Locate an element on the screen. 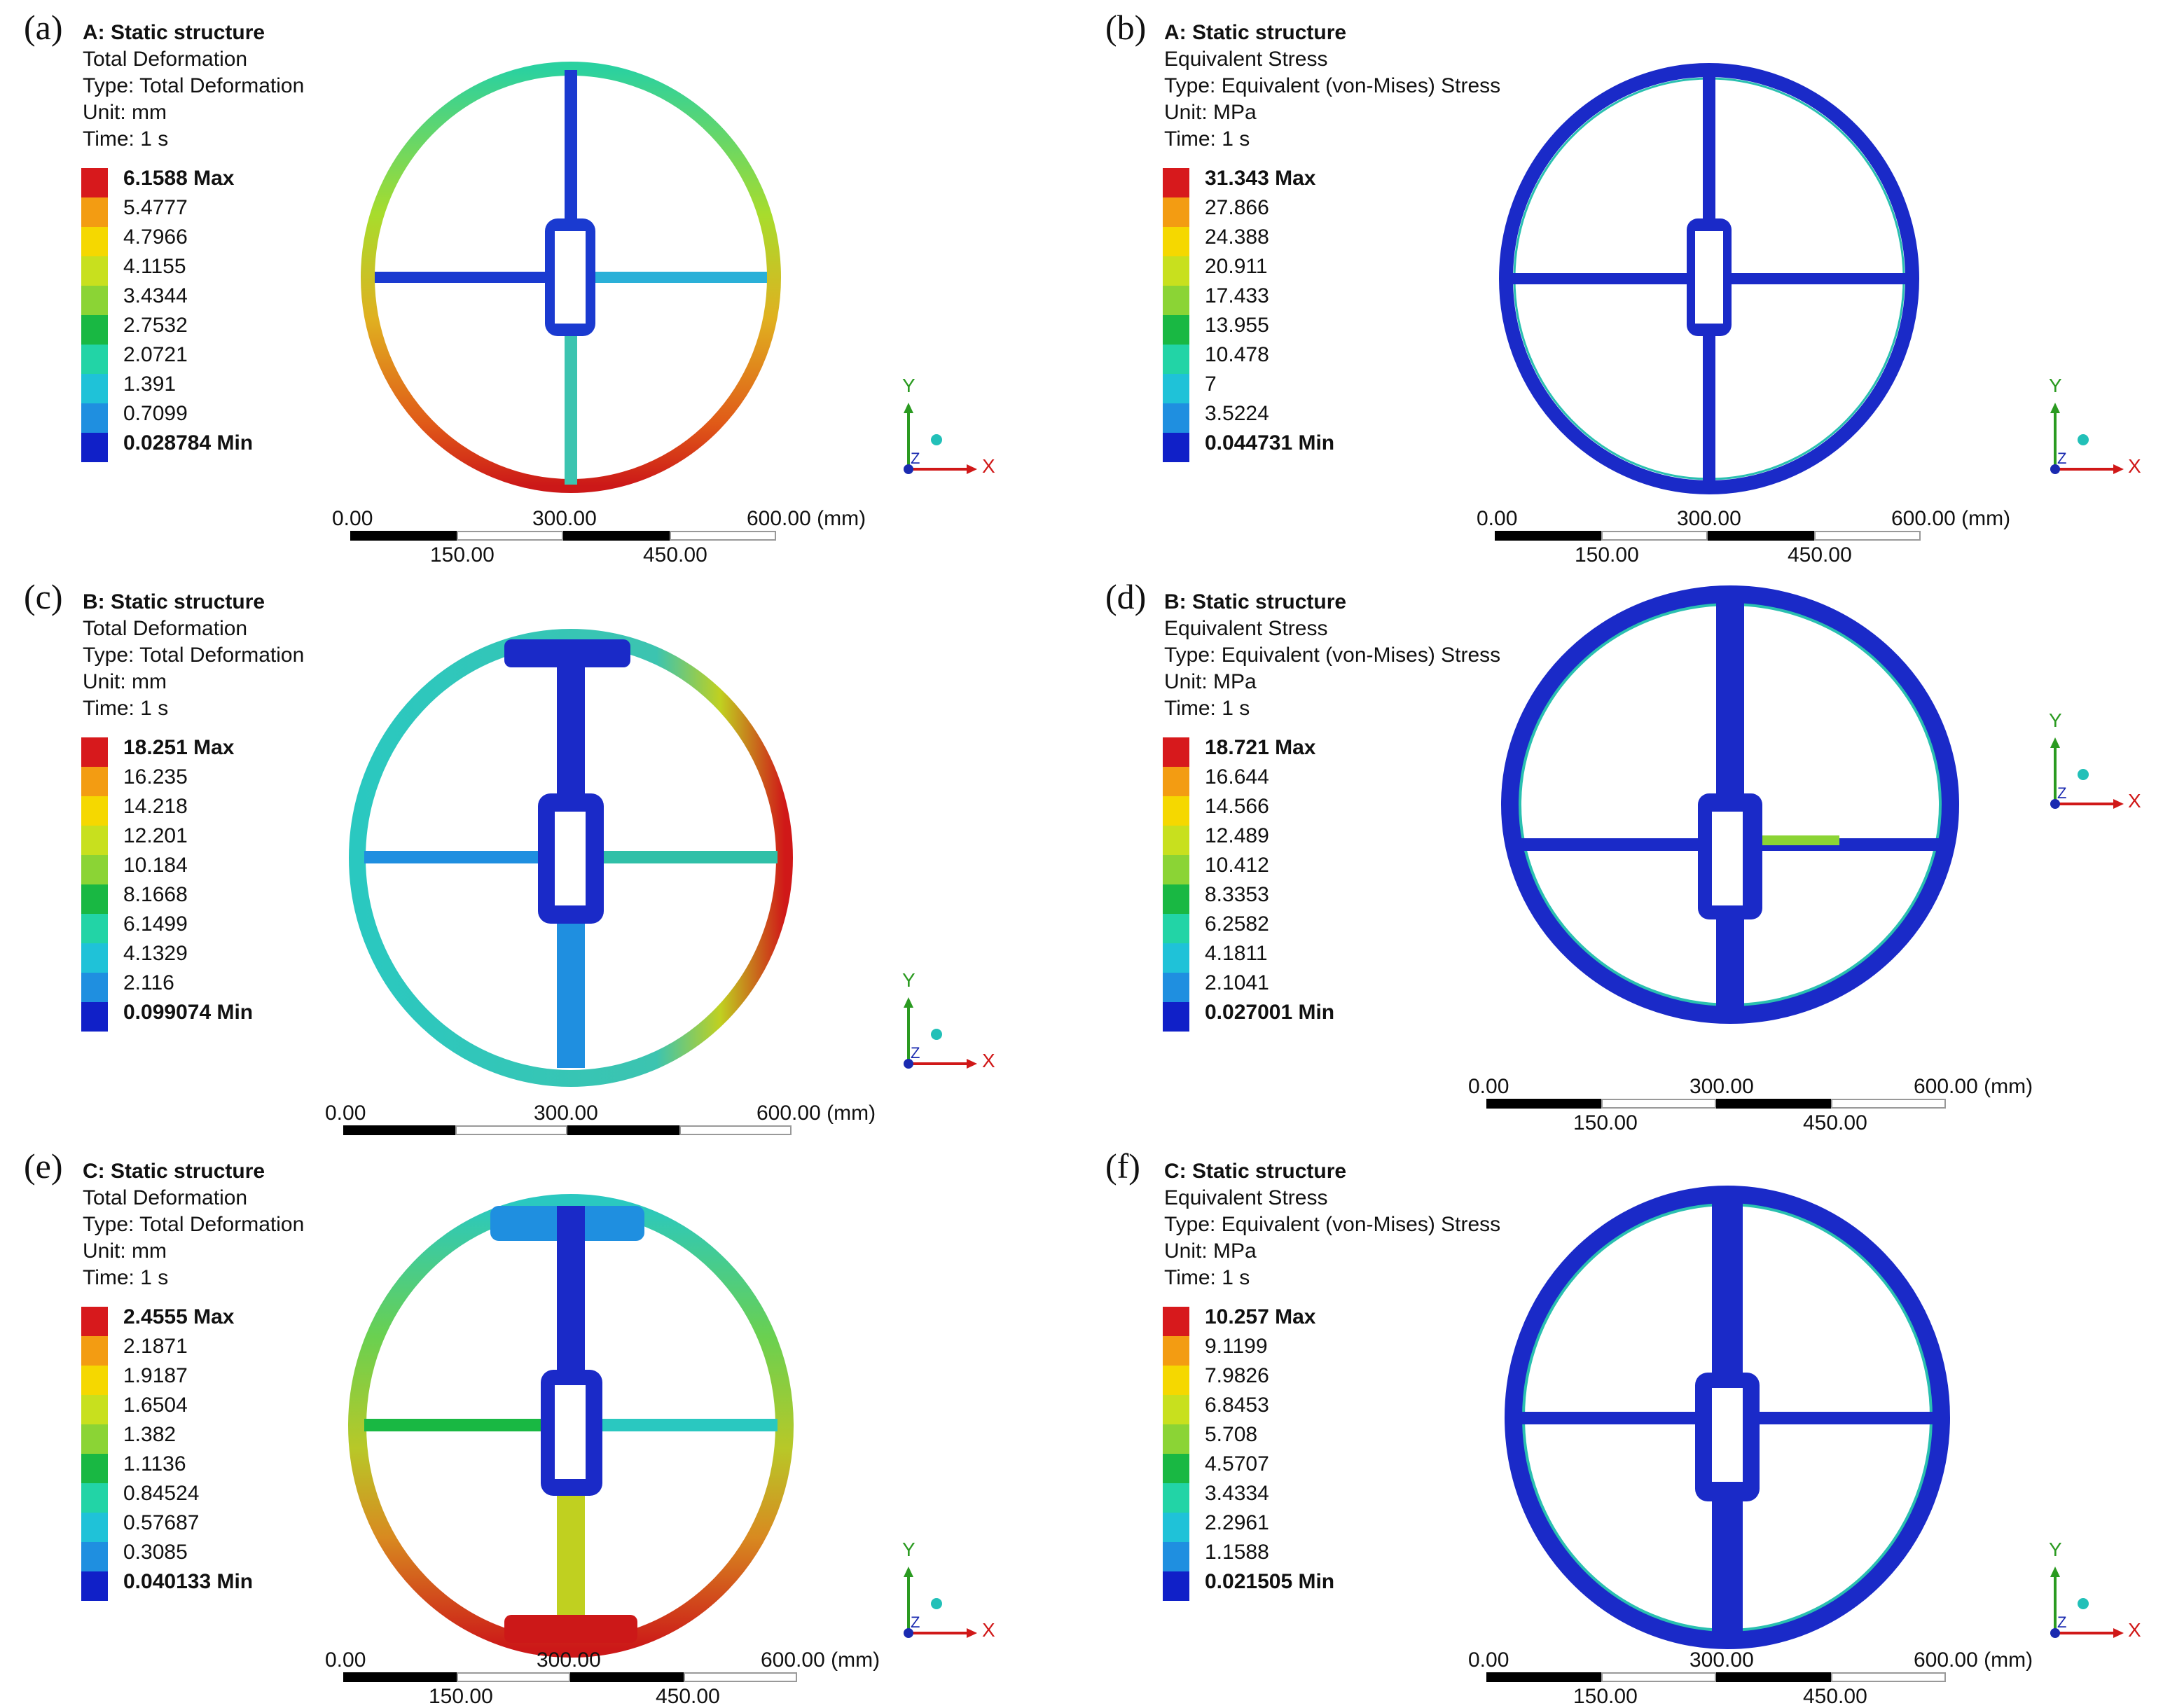 The image size is (2163, 1708). legend-value: 10.412 is located at coordinates (1237, 865).